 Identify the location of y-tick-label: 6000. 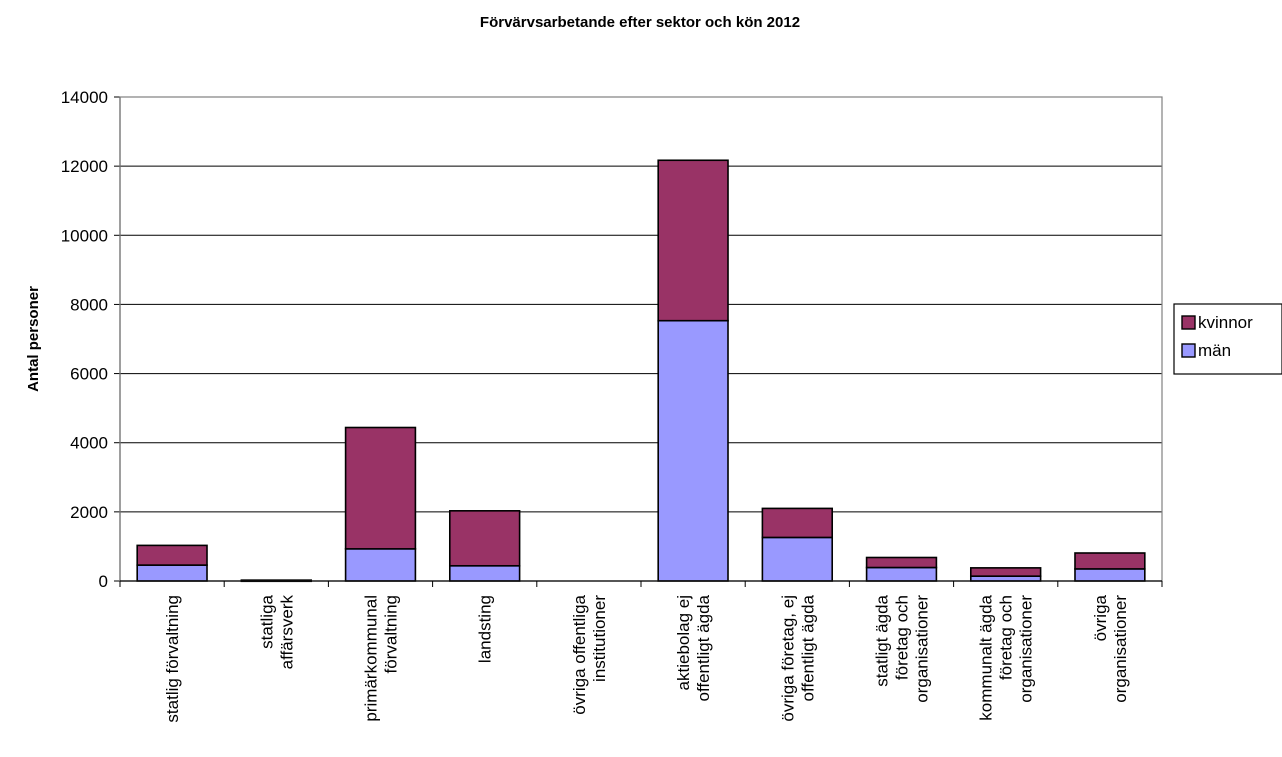
(89, 374).